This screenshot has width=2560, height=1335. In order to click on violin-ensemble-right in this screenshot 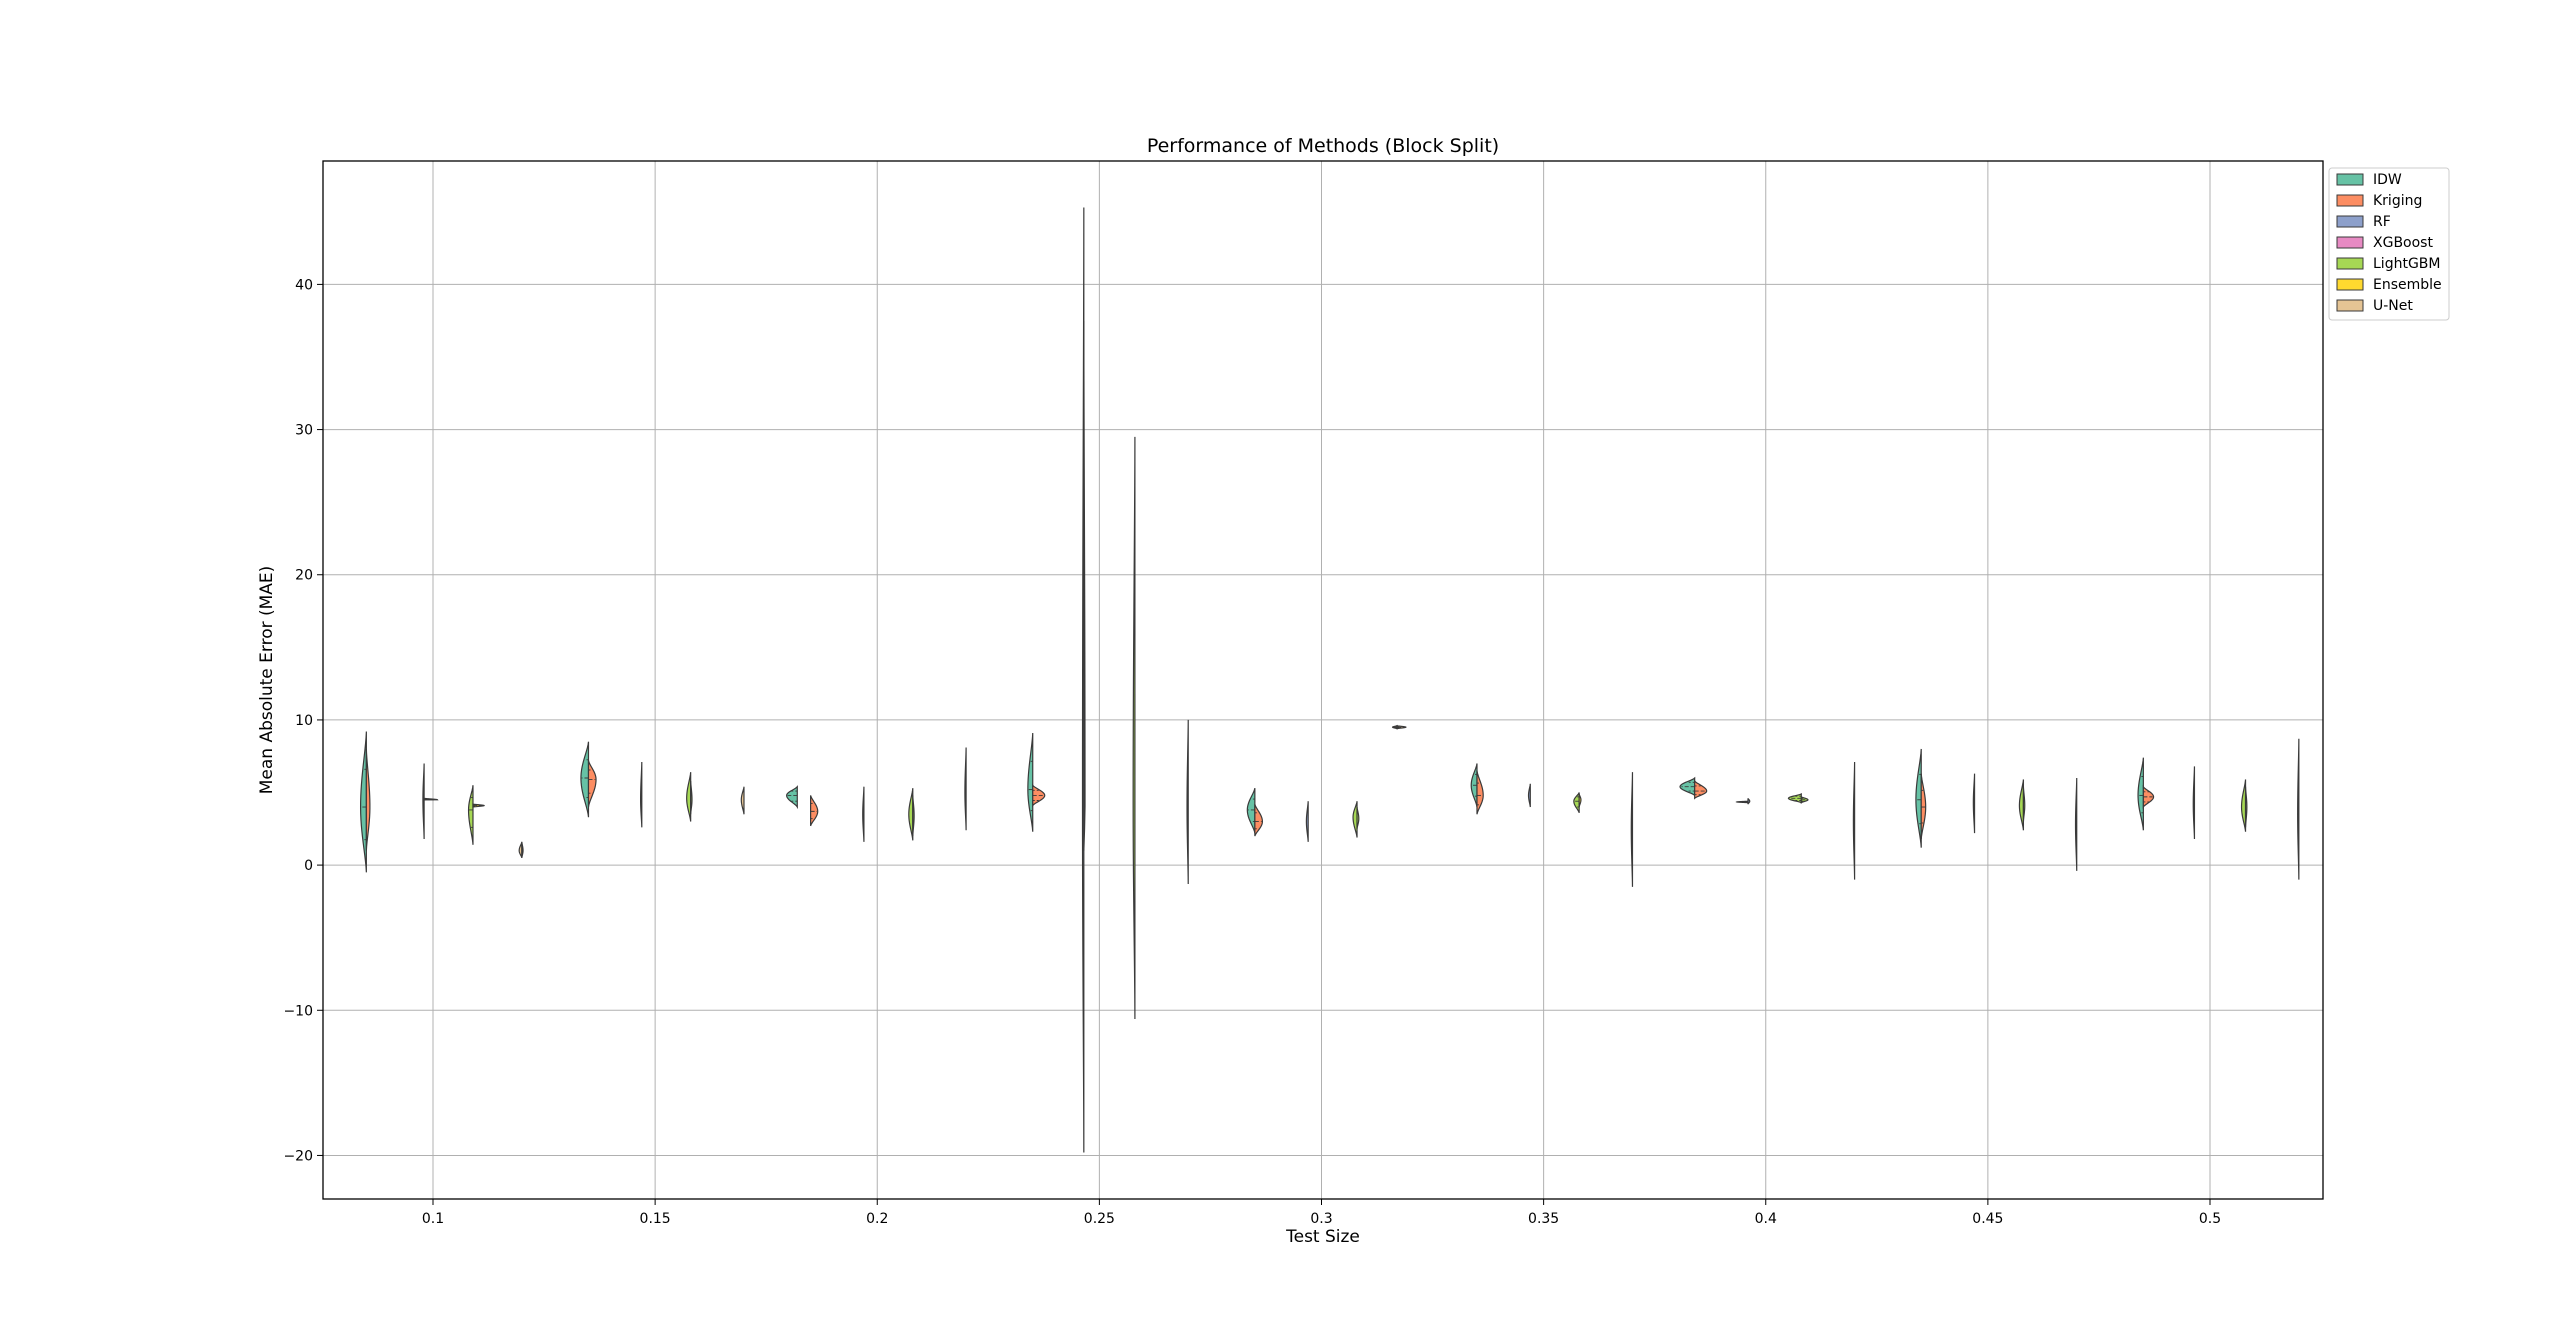, I will do `click(1580, 800)`.